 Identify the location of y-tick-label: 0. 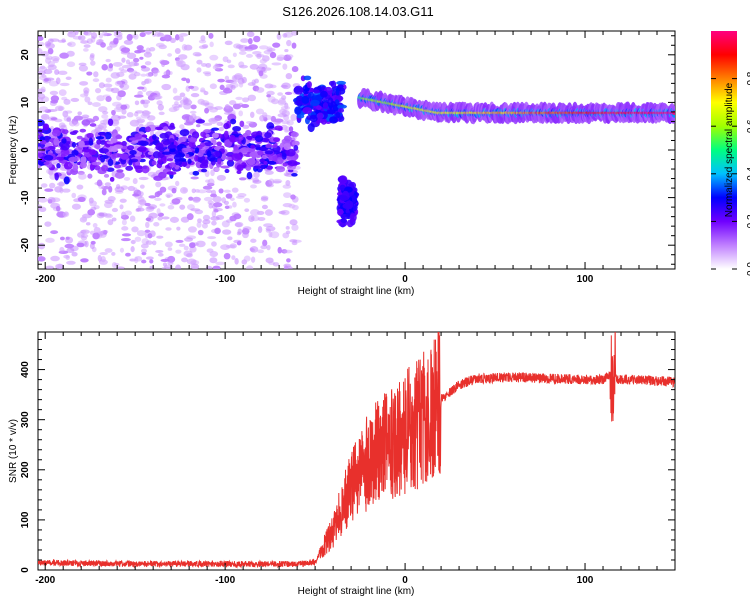
(25, 150).